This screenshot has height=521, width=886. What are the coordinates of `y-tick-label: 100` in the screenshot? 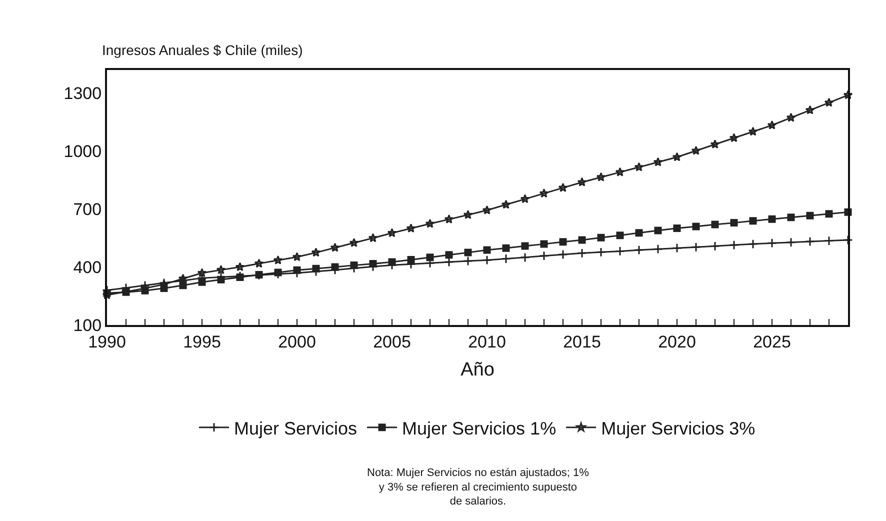 It's located at (87, 325).